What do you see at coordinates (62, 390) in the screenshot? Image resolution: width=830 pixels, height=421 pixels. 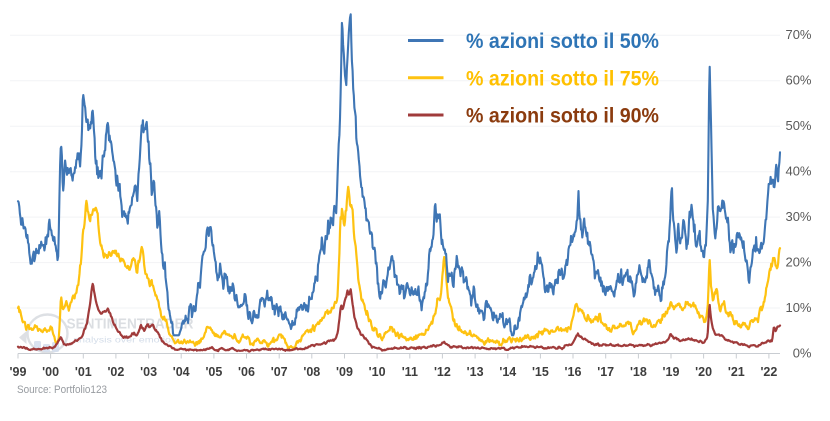 I see `svg-text: Source: Portfolio123` at bounding box center [62, 390].